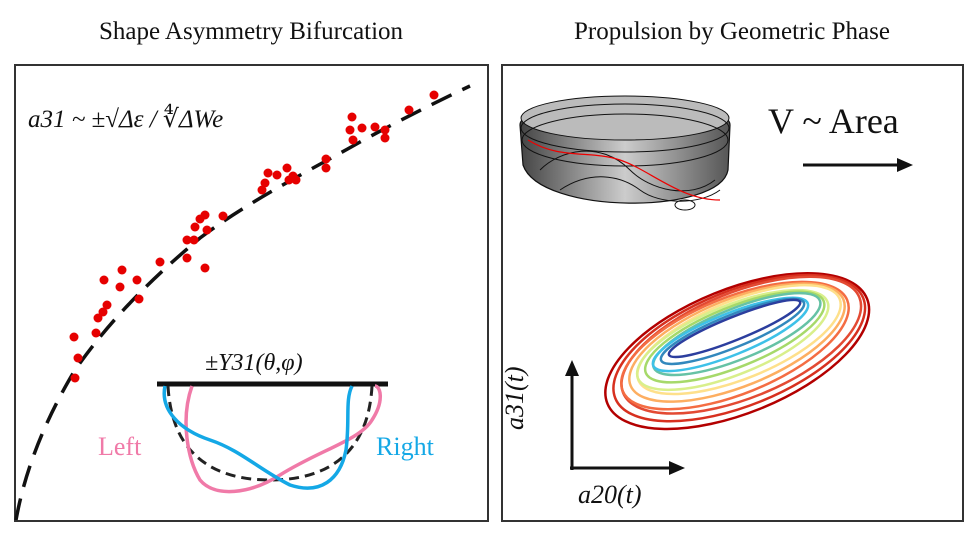 The height and width of the screenshot is (542, 976). Describe the element at coordinates (258, 437) in the screenshot. I see `right-mode` at that location.